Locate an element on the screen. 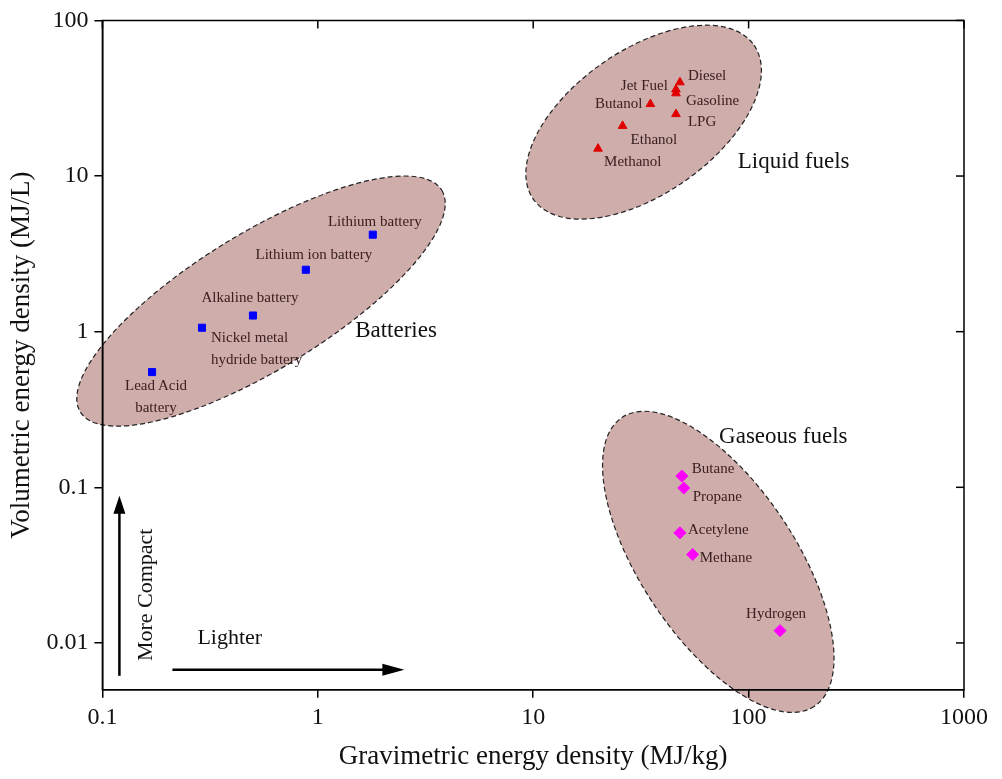  annotation: LPG is located at coordinates (702, 121).